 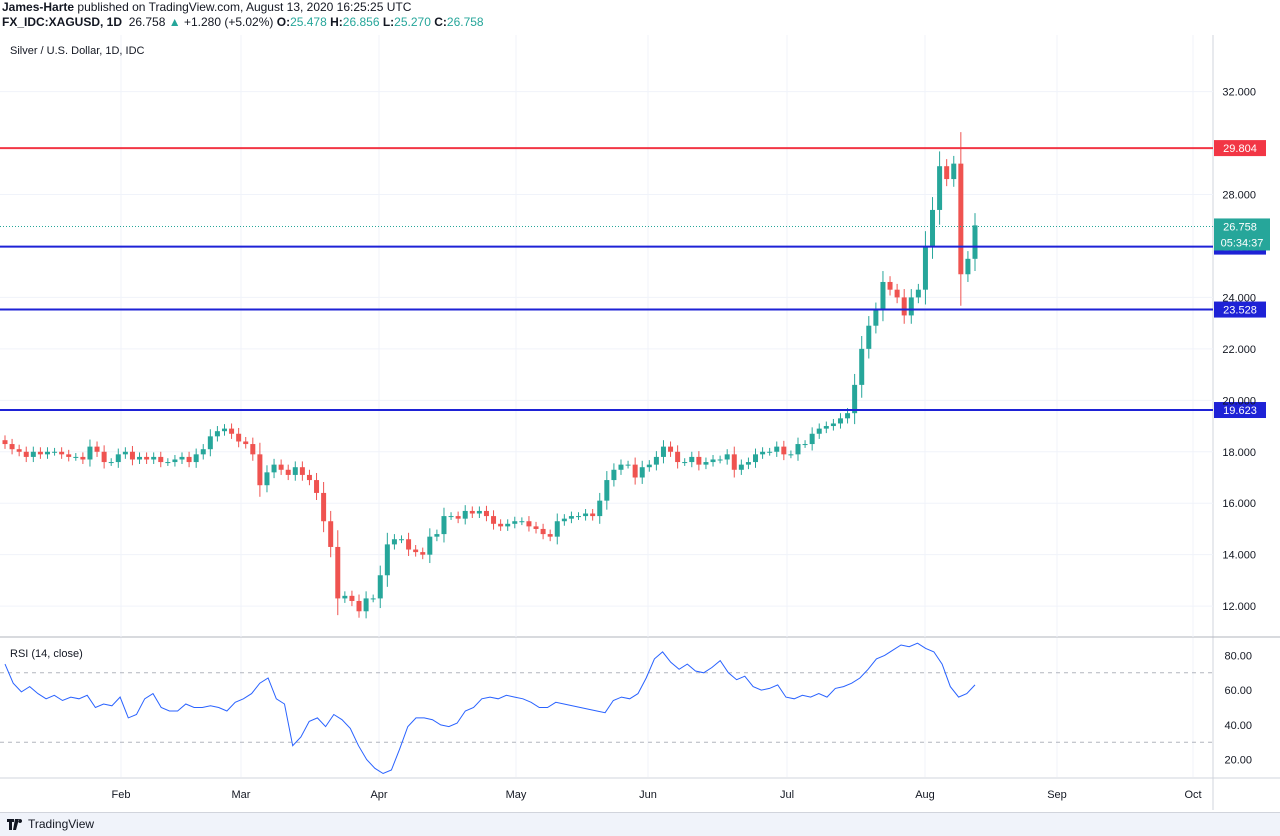 What do you see at coordinates (1238, 656) in the screenshot?
I see `rsi-tick-label: 80.00` at bounding box center [1238, 656].